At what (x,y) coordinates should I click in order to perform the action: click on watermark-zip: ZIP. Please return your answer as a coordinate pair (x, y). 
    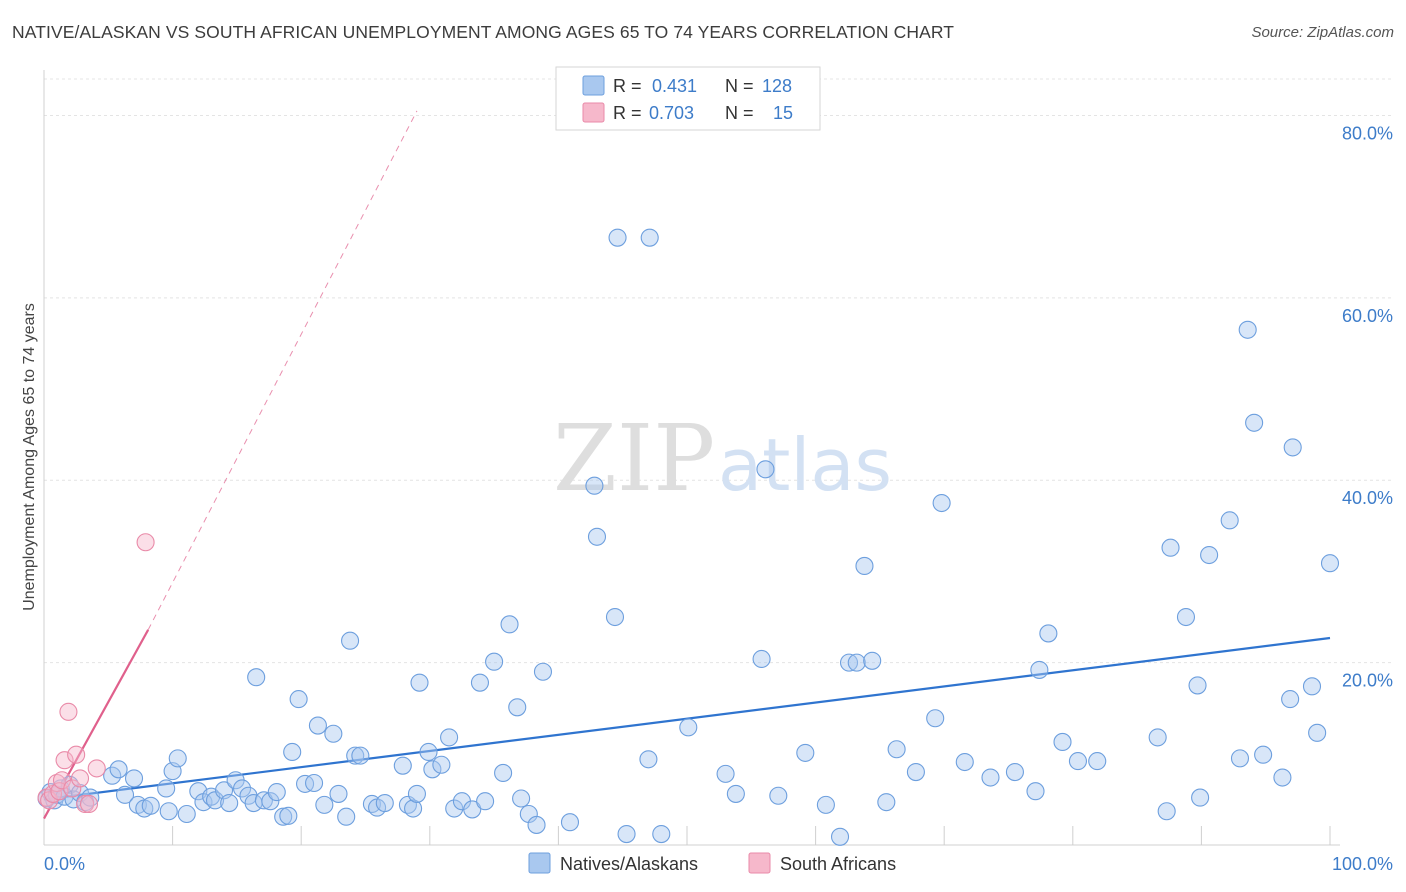
    Looking at the image, I should click on (634, 458).